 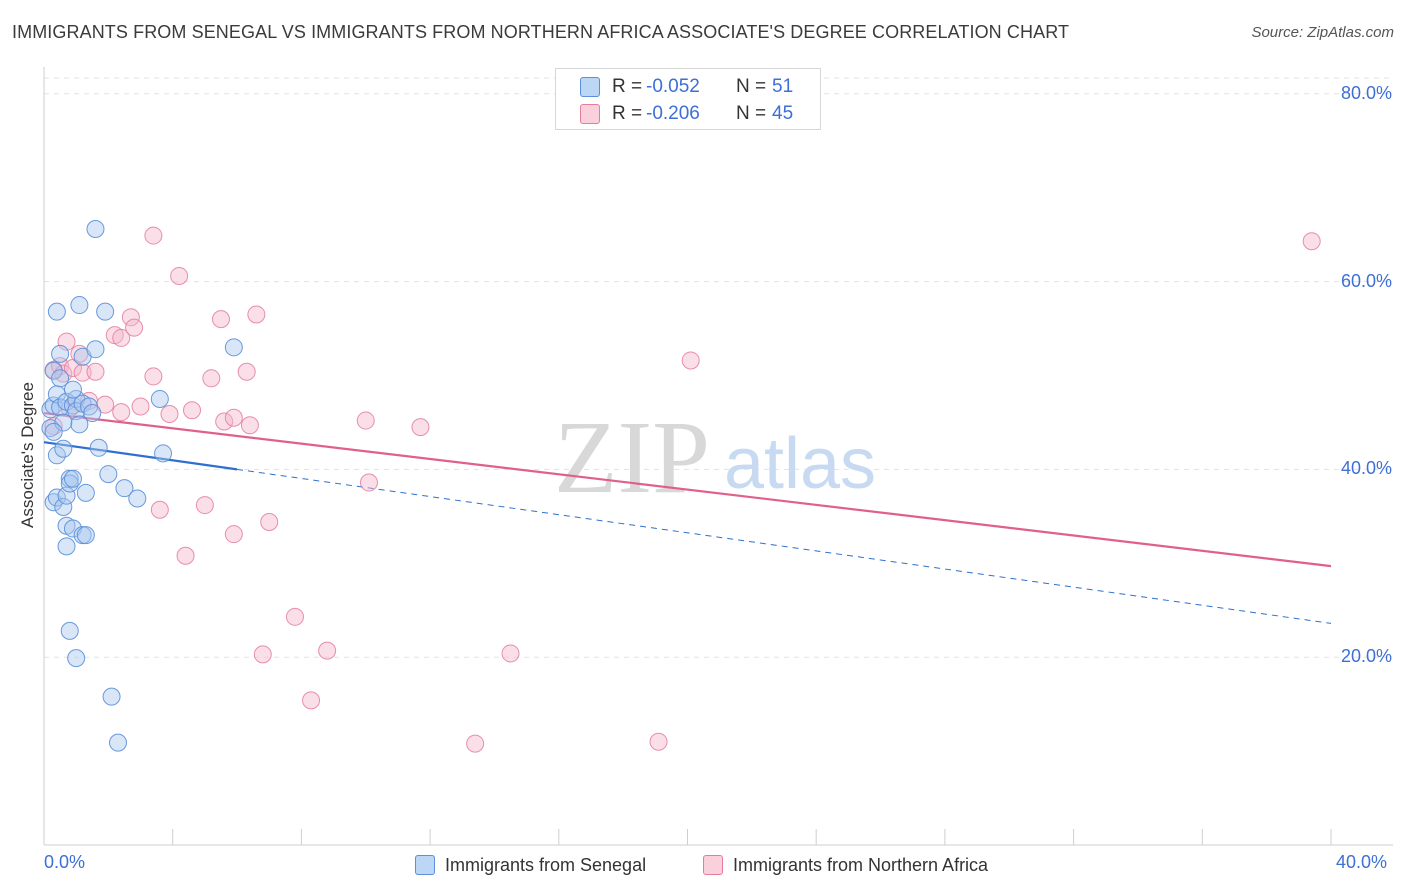 What do you see at coordinates (783, 86) in the screenshot?
I see `legend-n-value-senegal: 51` at bounding box center [783, 86].